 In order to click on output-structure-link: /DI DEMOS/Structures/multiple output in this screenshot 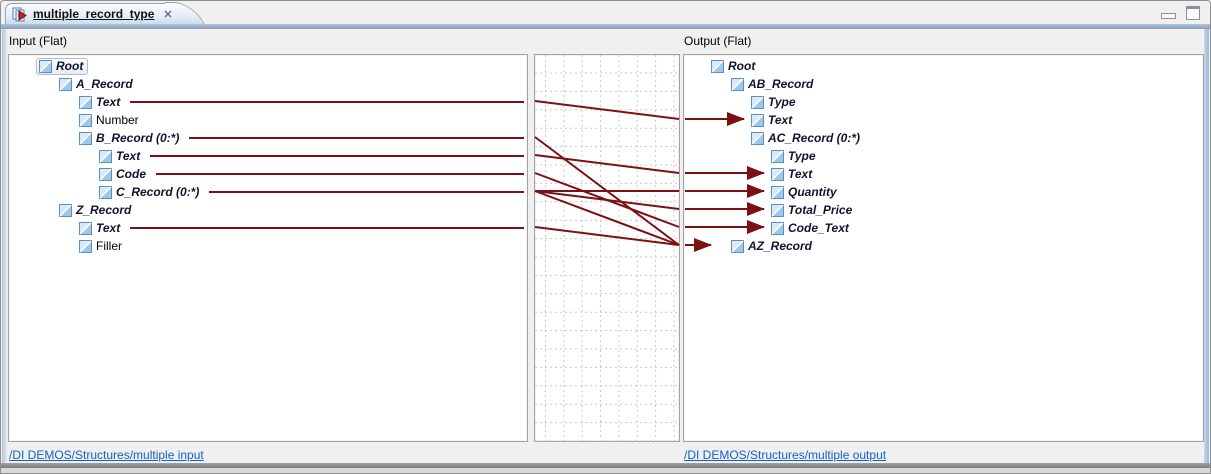, I will do `click(785, 455)`.